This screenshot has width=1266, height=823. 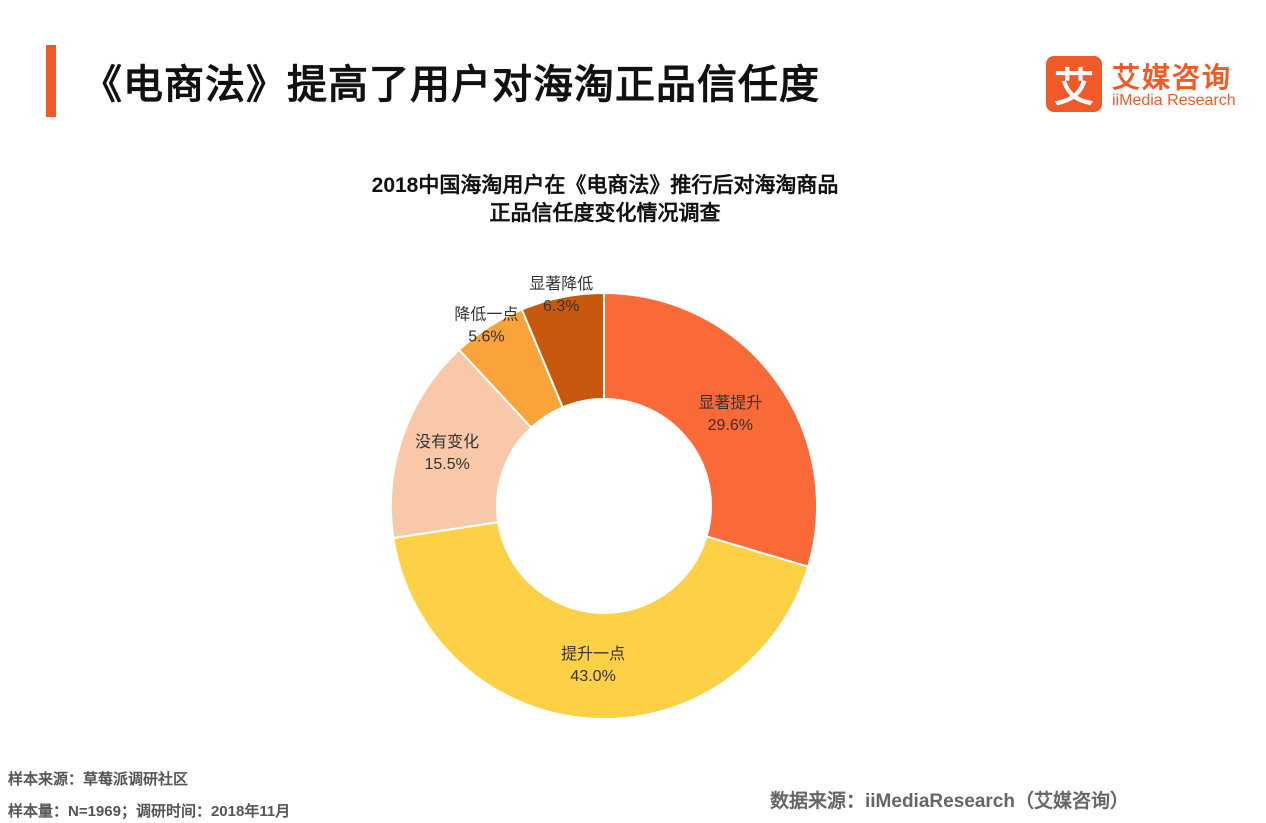 I want to click on chart-title-line-1: 2018中国海淘用户在《电商法》推行后对海淘商品, so click(x=605, y=185).